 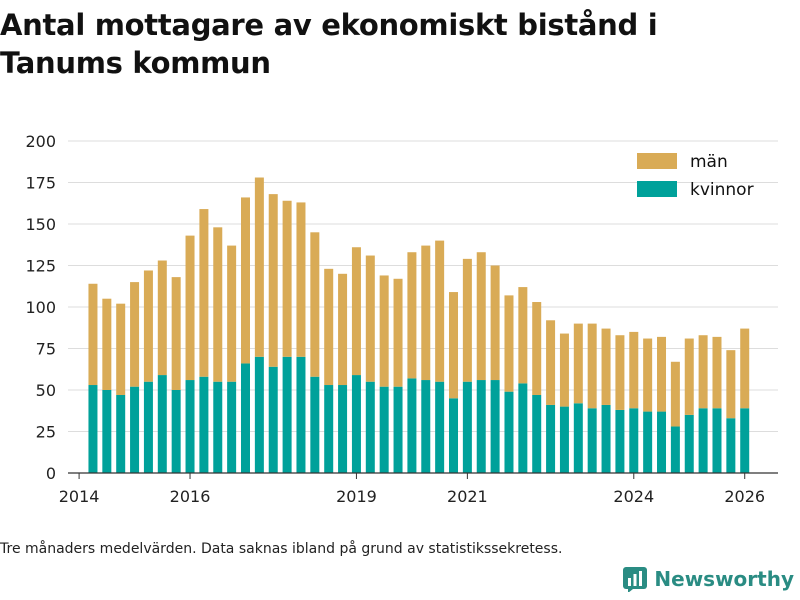 I want to click on x-tick-label-2021: 2021, so click(x=467, y=496).